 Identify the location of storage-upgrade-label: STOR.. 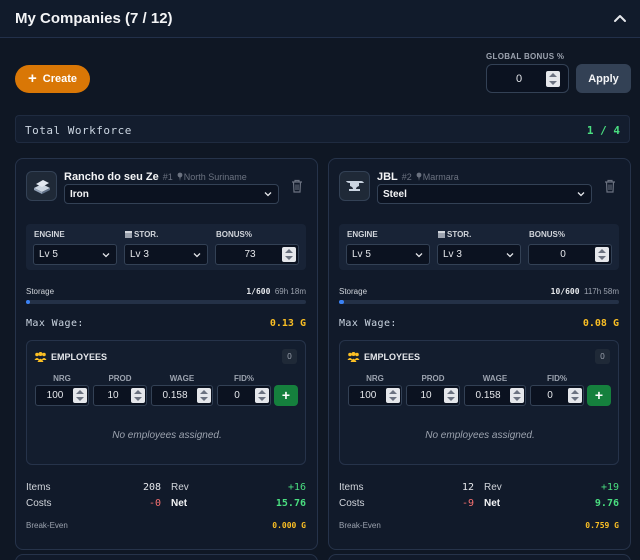
(141, 234).